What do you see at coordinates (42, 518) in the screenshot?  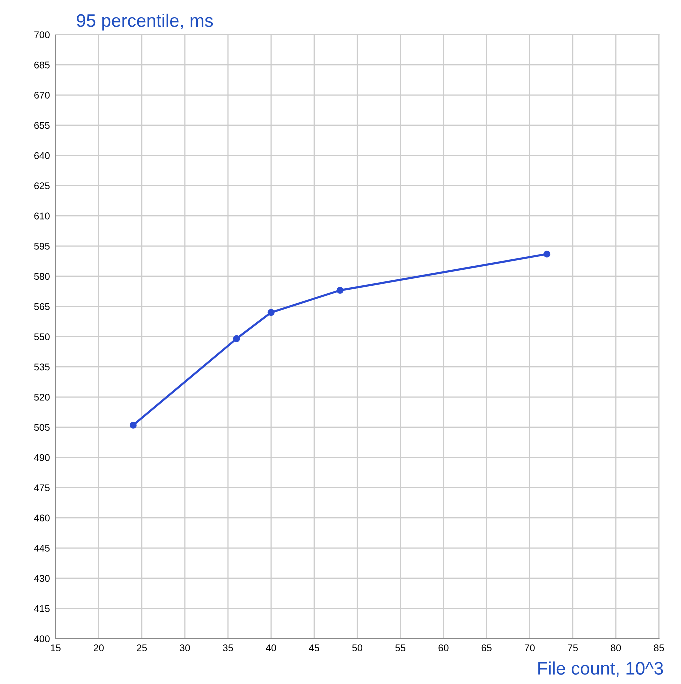 I see `y-tick-label: 460` at bounding box center [42, 518].